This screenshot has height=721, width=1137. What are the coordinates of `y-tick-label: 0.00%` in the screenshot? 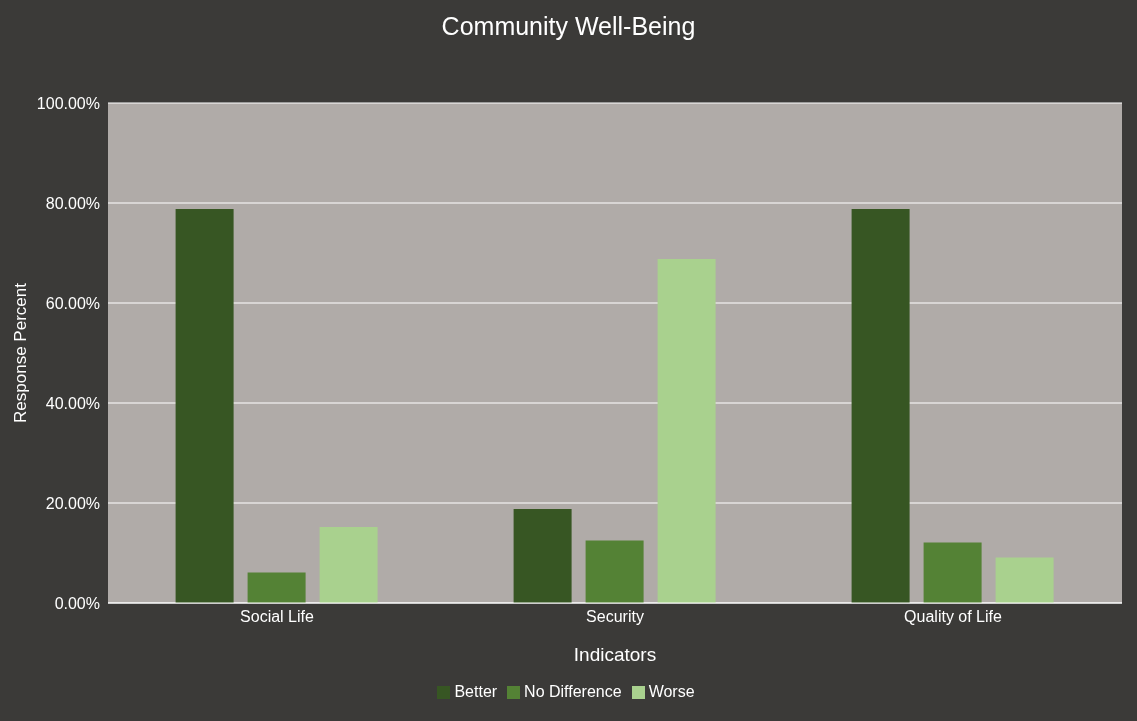 It's located at (77, 603).